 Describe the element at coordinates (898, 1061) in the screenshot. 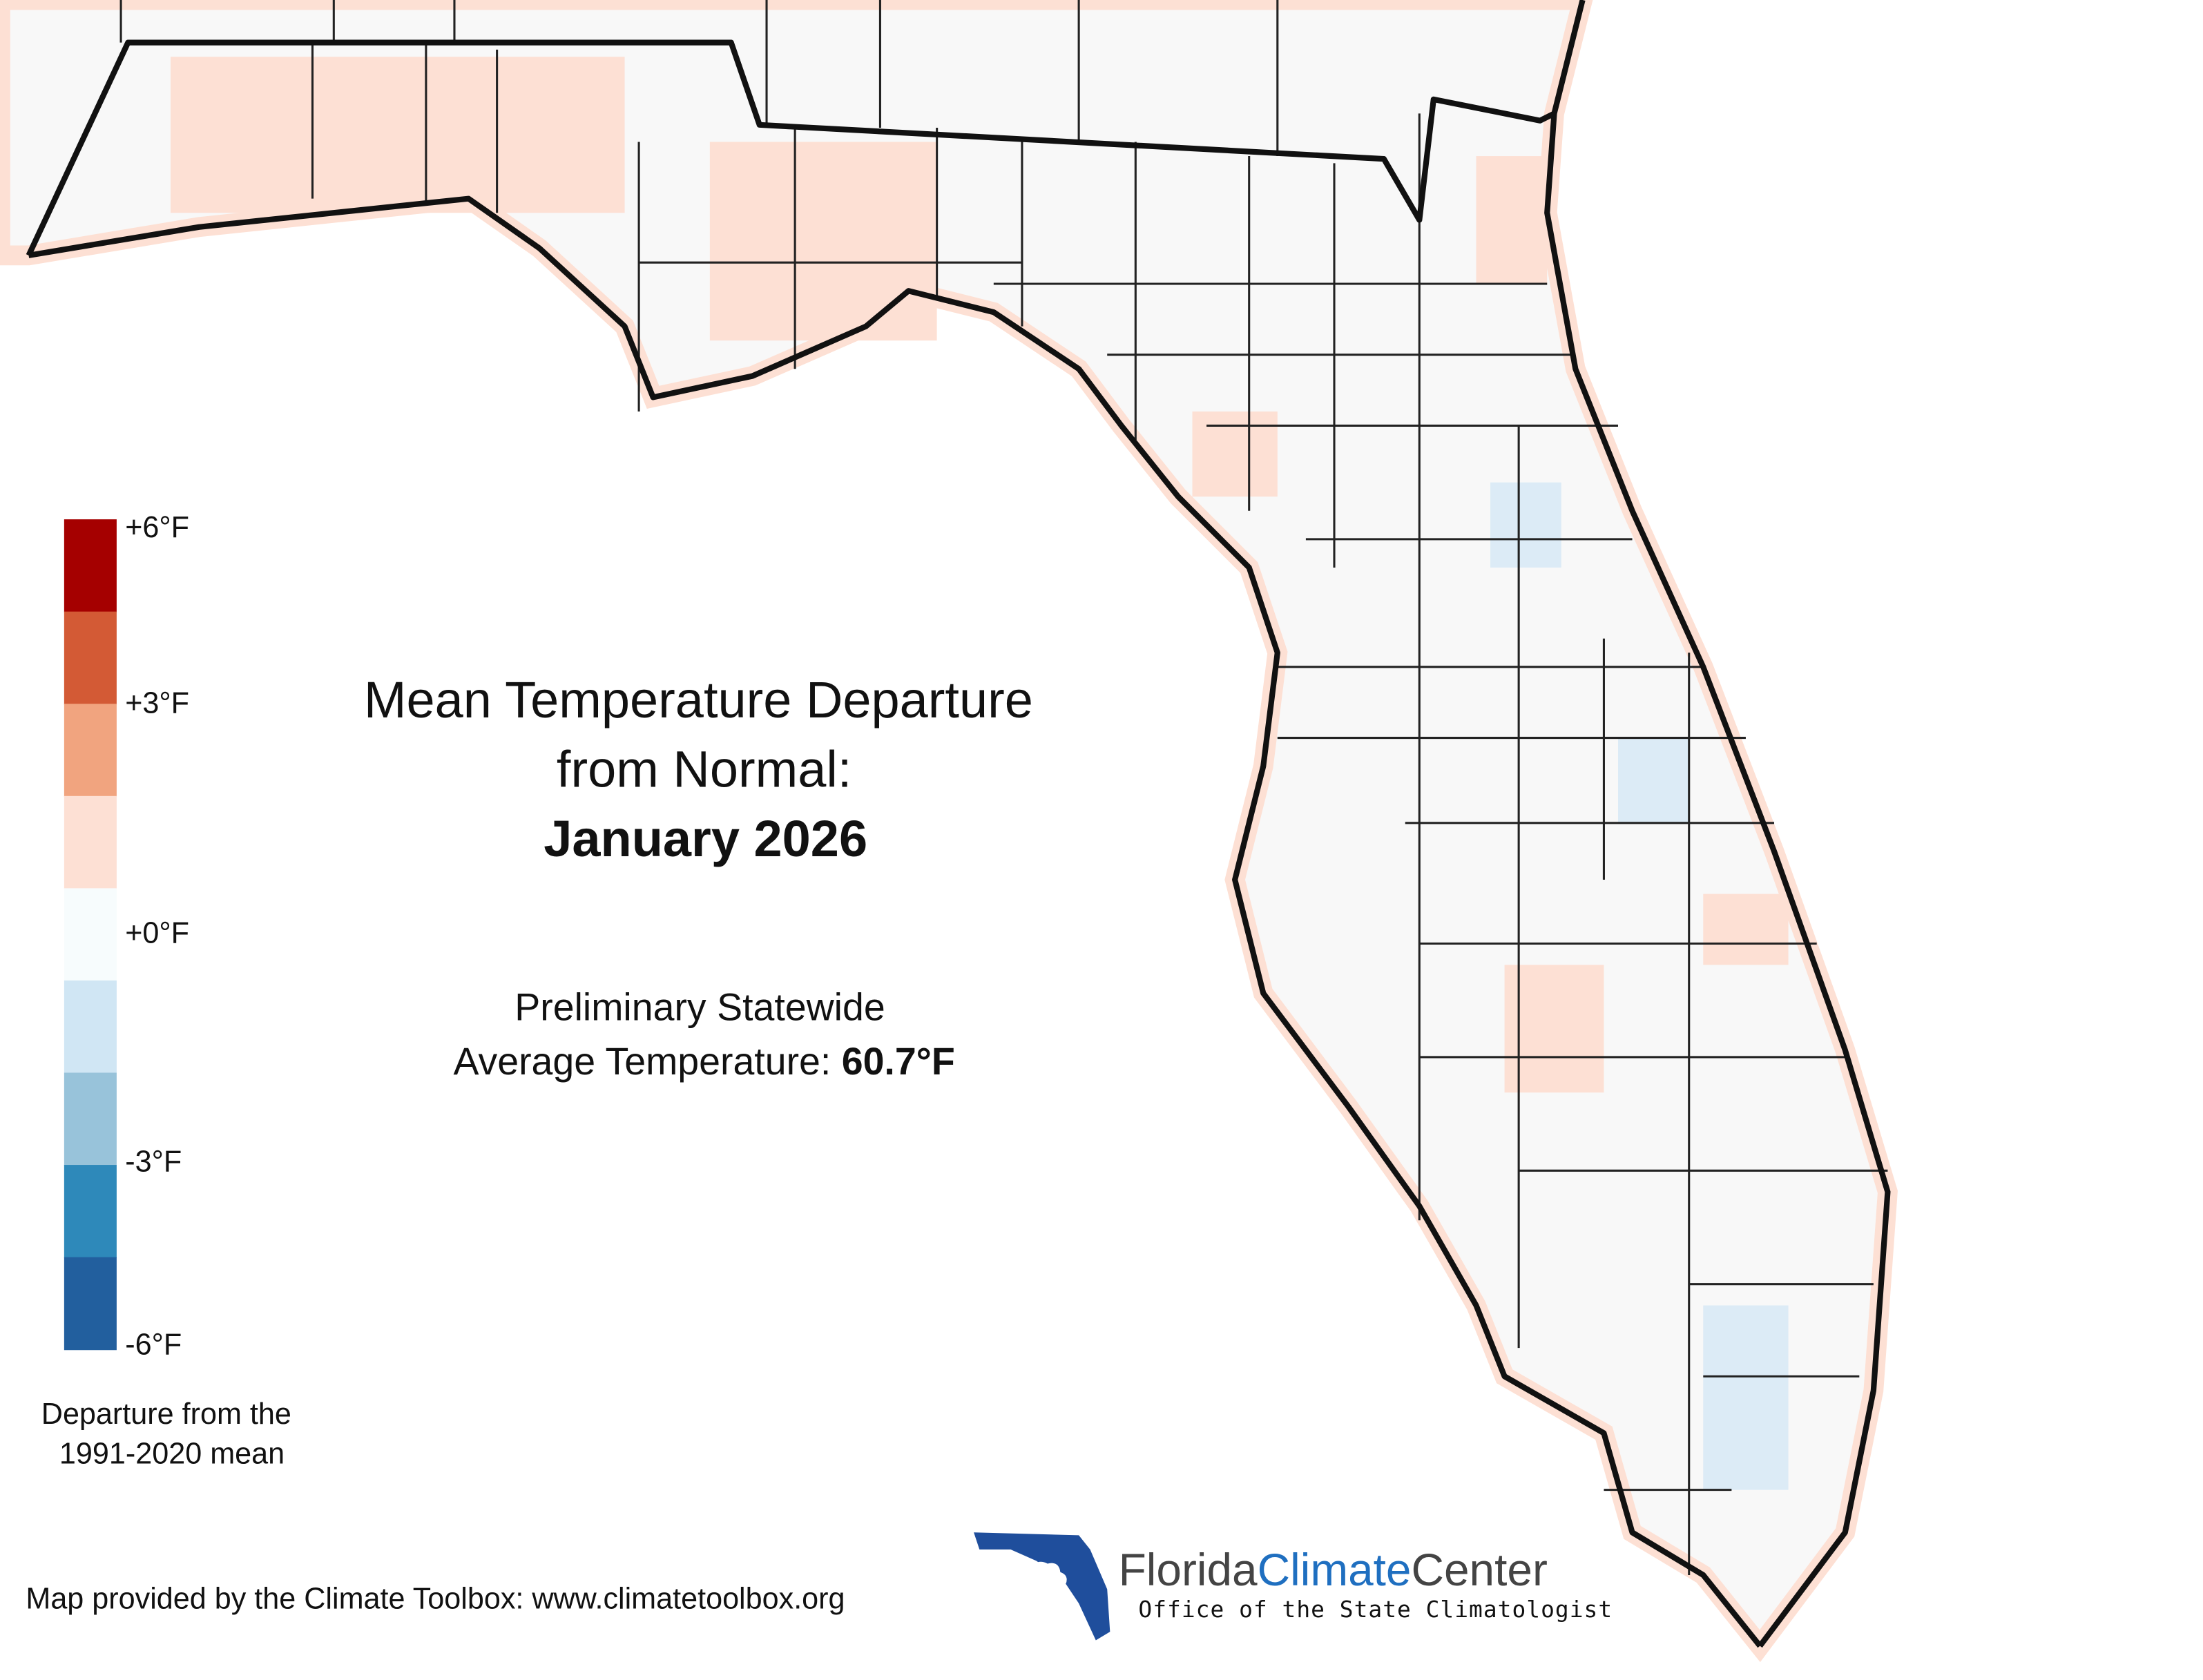

I see `average-value: 60.7°F` at that location.